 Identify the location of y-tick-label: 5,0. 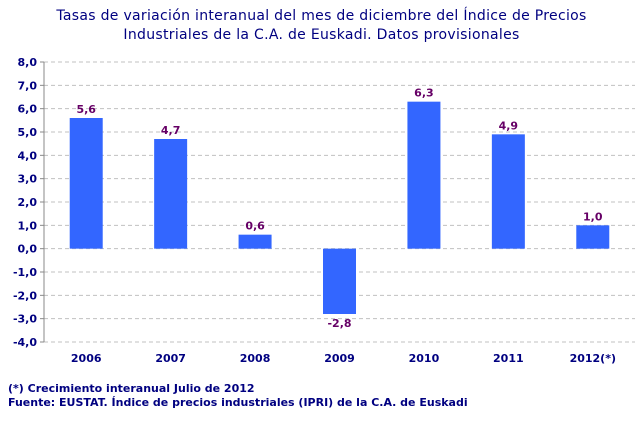
(28, 132).